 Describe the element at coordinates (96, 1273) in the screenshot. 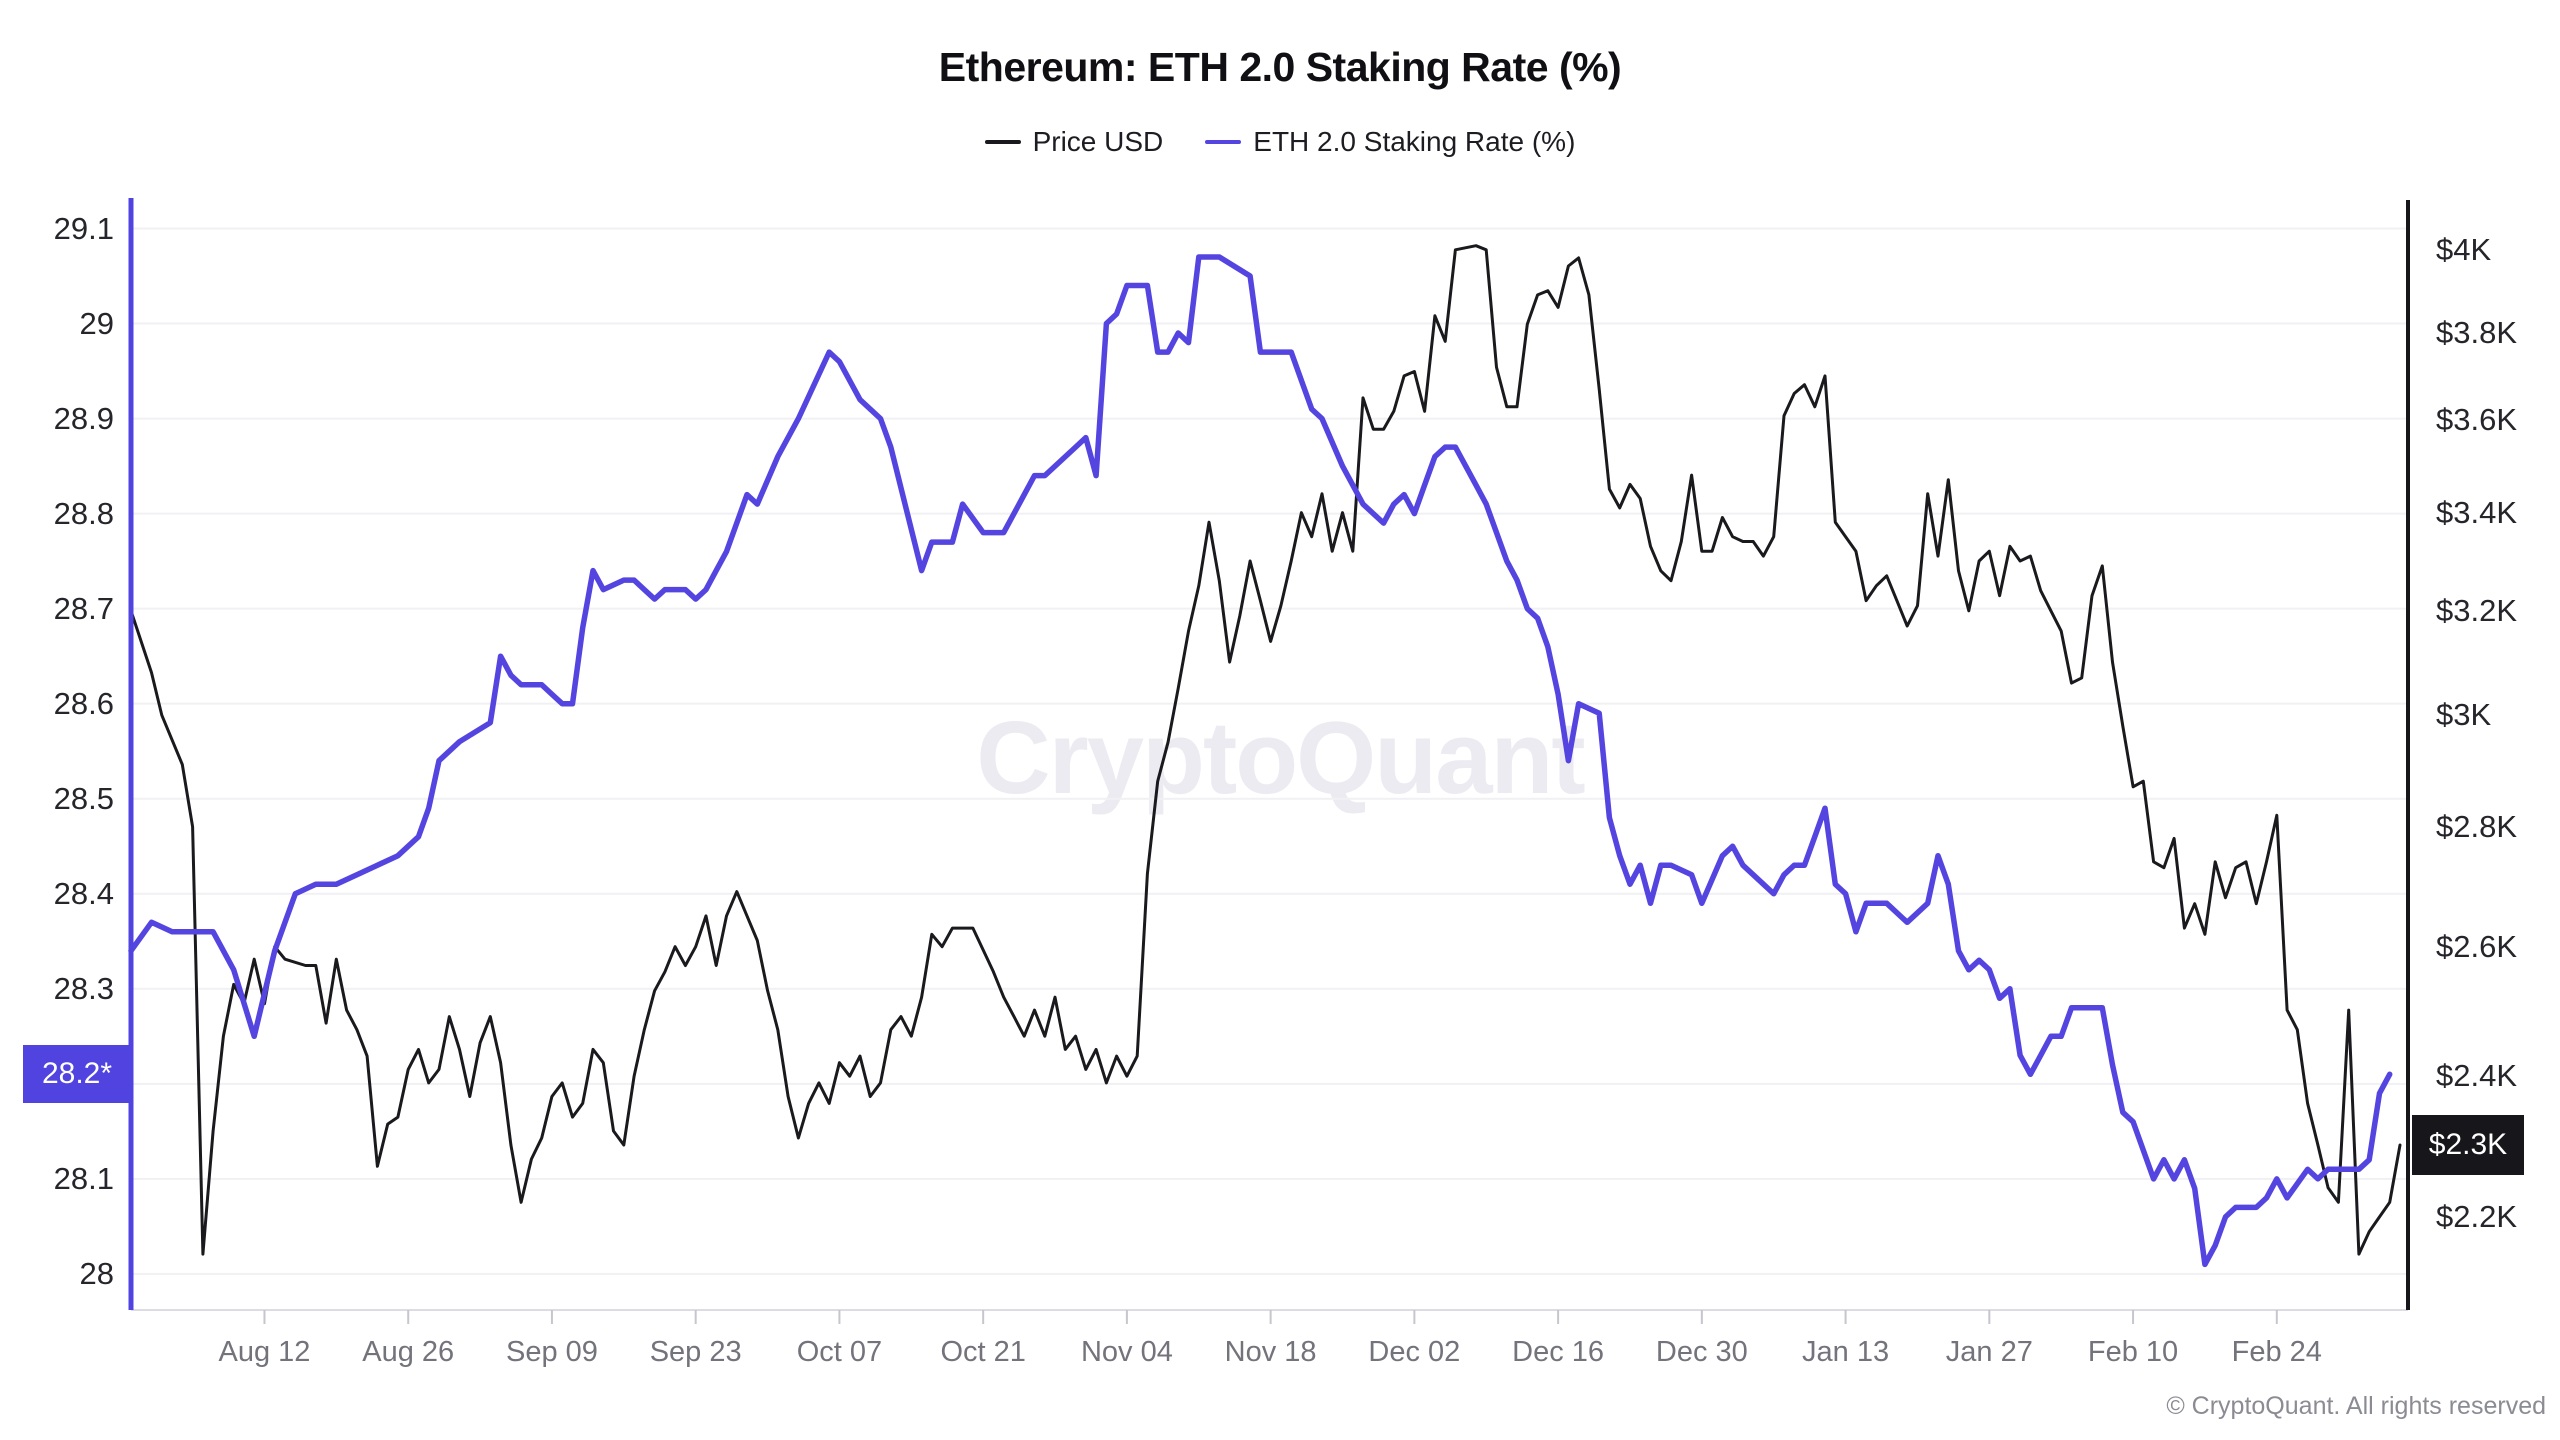

I see `y-tick-label-left: 28` at that location.